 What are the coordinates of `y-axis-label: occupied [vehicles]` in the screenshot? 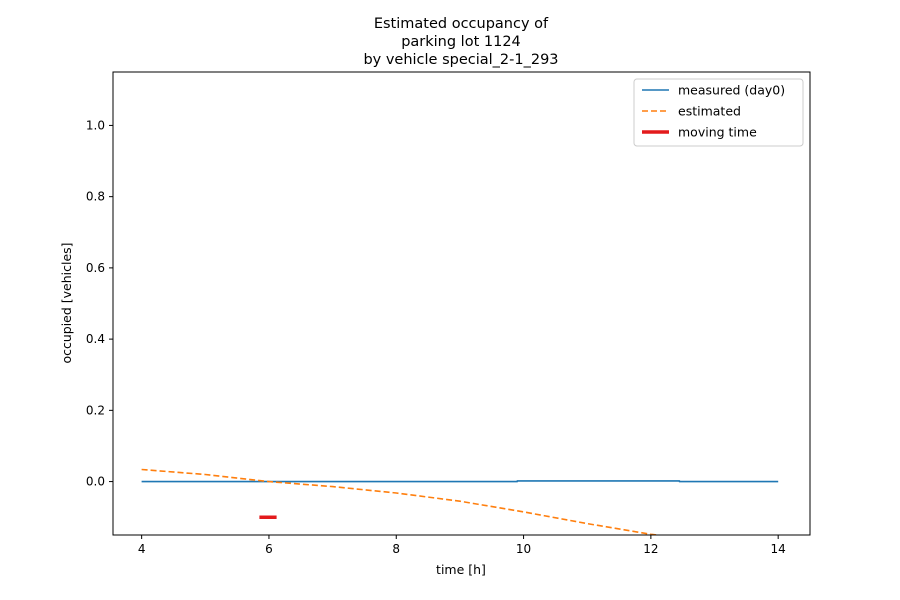 It's located at (66, 302).